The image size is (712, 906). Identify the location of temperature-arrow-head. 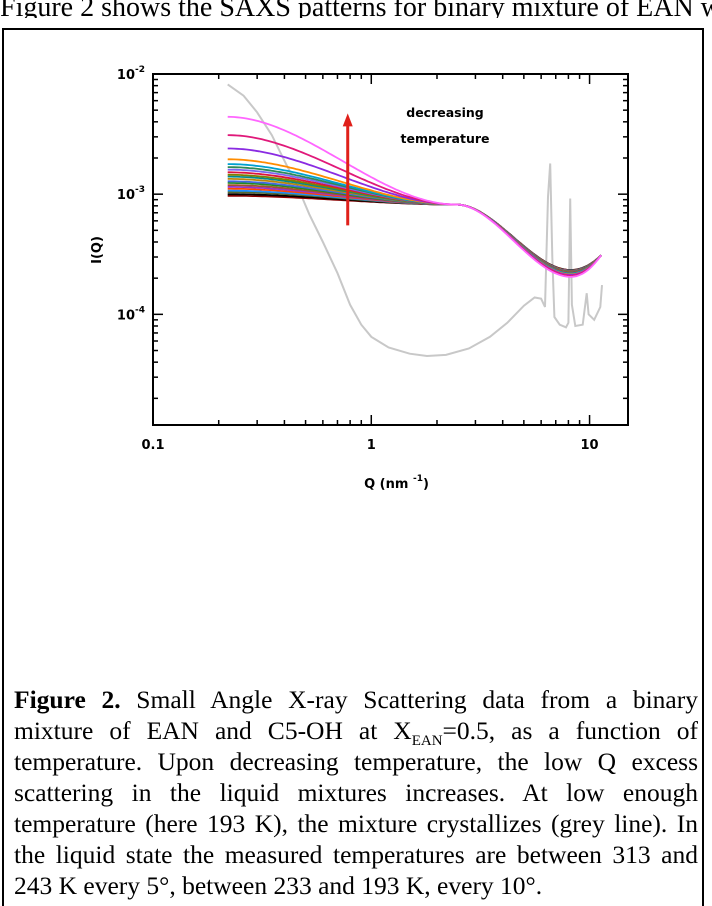
(347, 120).